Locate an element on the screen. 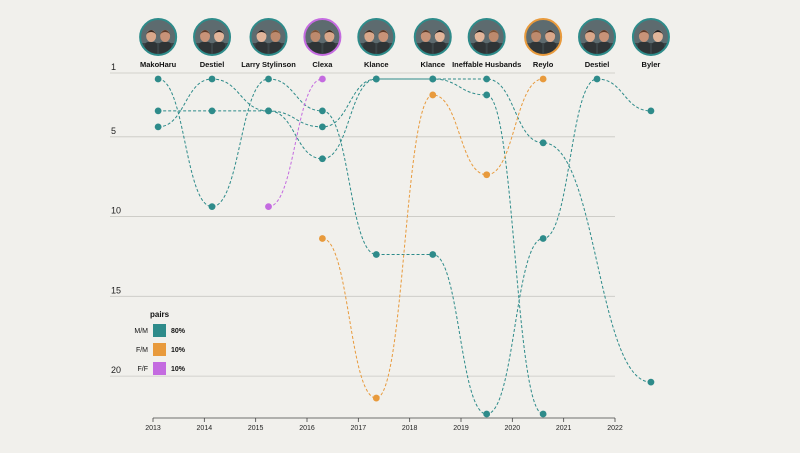  legend-label-1: F/M is located at coordinates (142, 350).